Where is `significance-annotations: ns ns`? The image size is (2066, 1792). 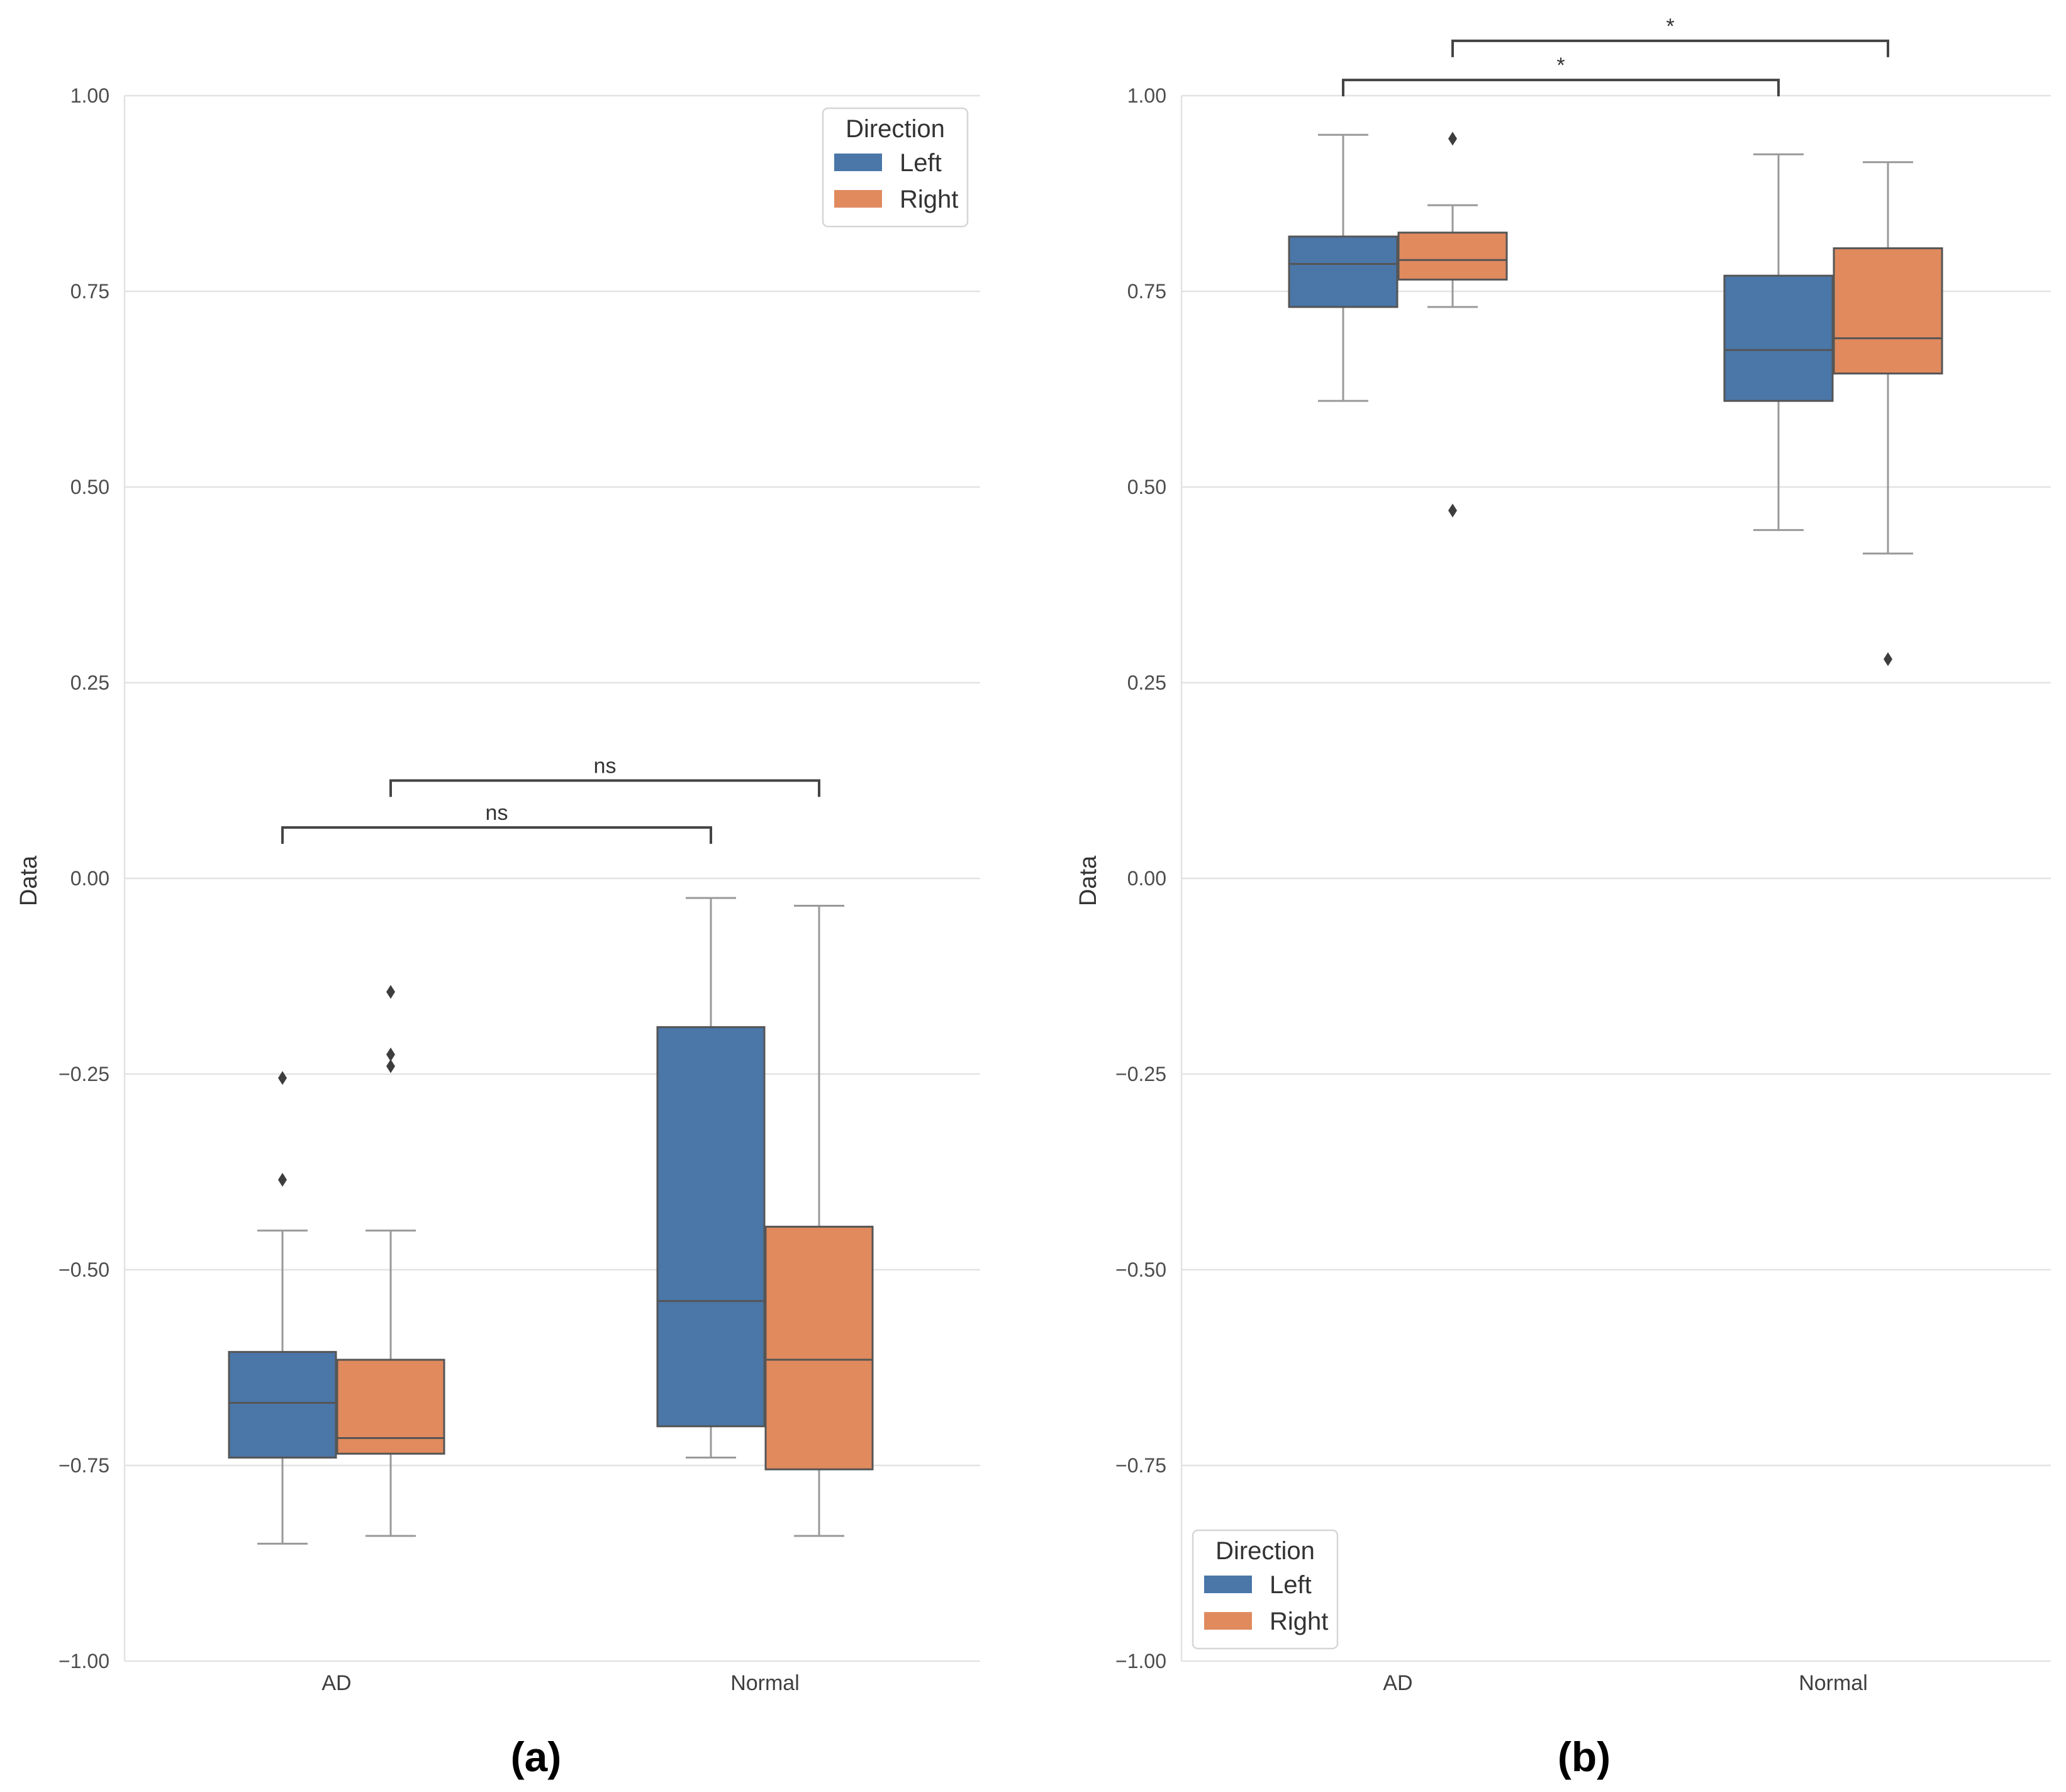
significance-annotations: ns ns is located at coordinates (550, 799).